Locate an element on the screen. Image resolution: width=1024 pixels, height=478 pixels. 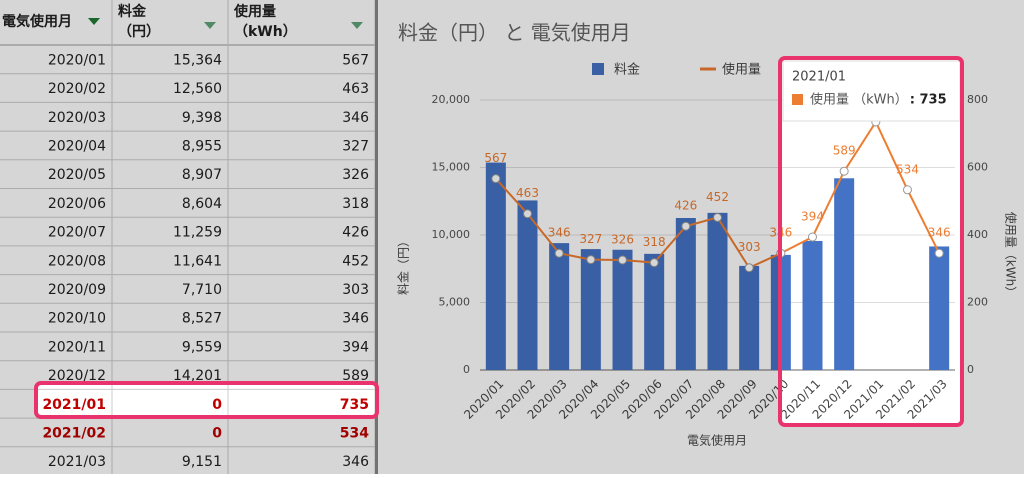
cell: 452 is located at coordinates (355, 261).